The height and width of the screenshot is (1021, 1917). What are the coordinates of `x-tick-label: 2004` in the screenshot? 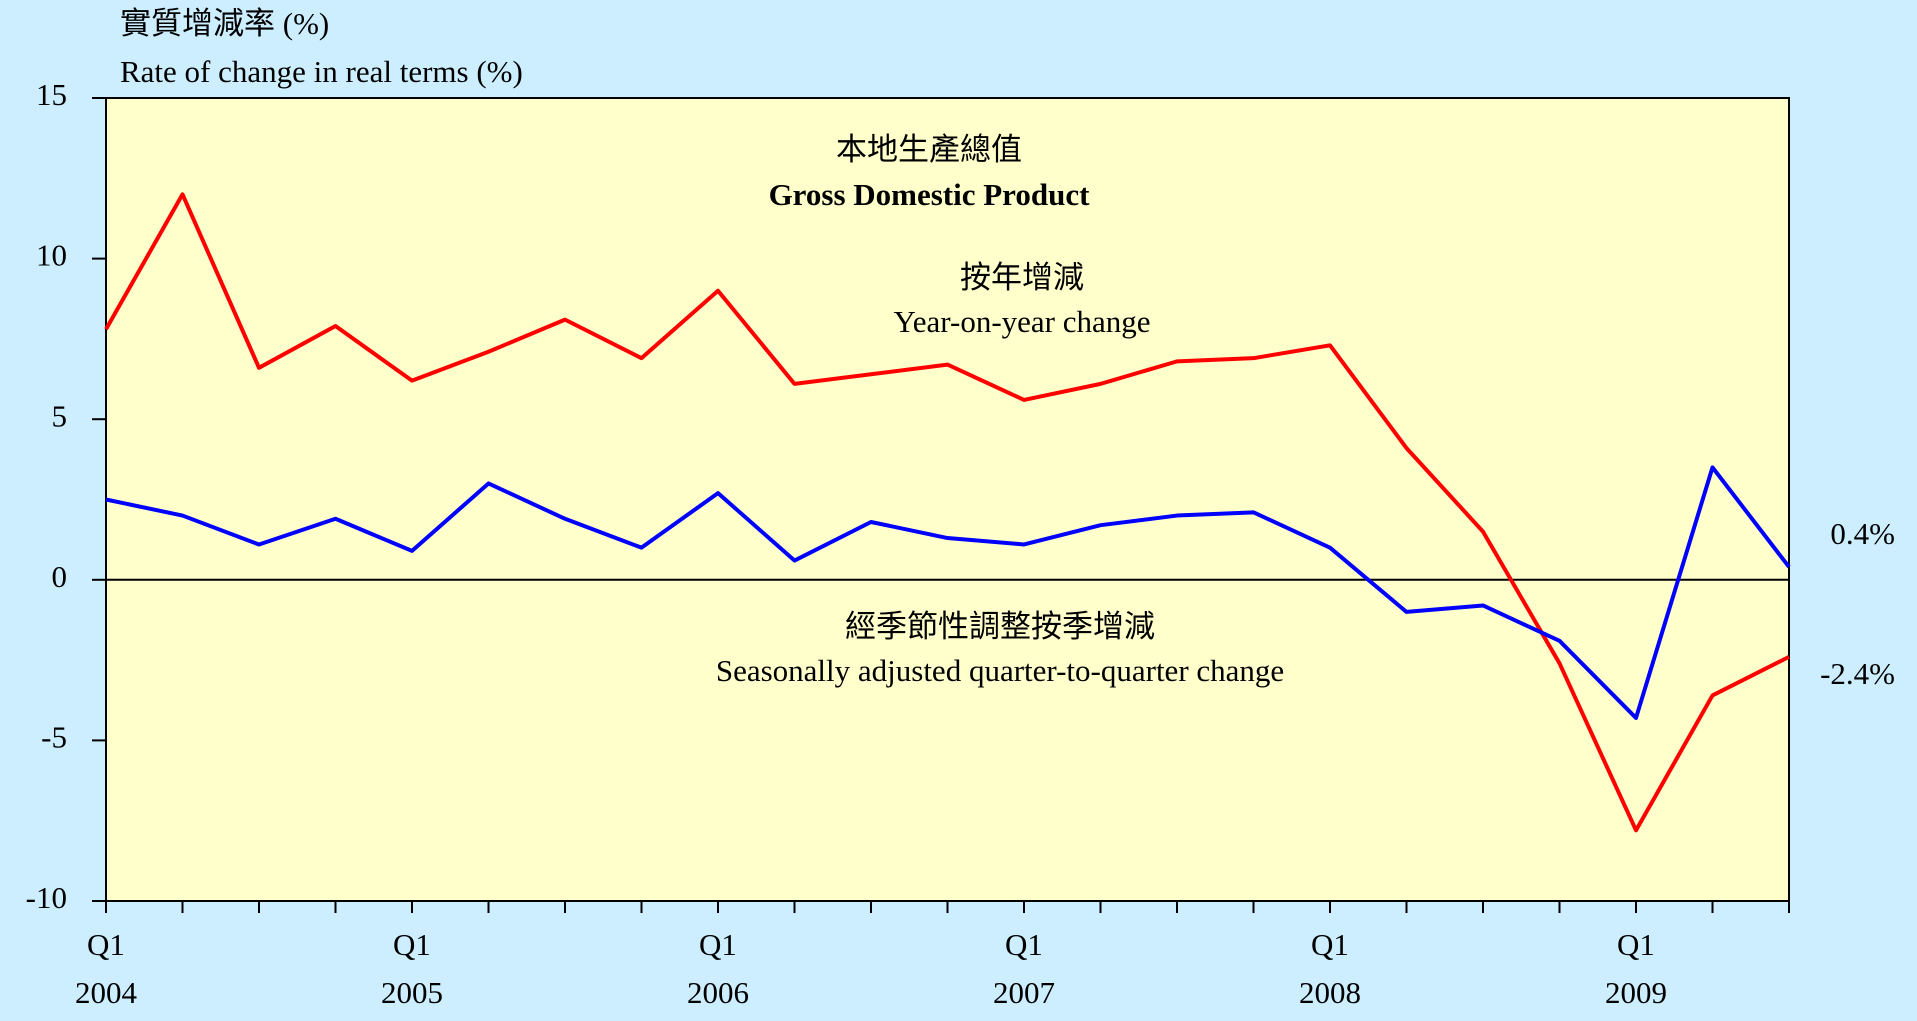 It's located at (106, 992).